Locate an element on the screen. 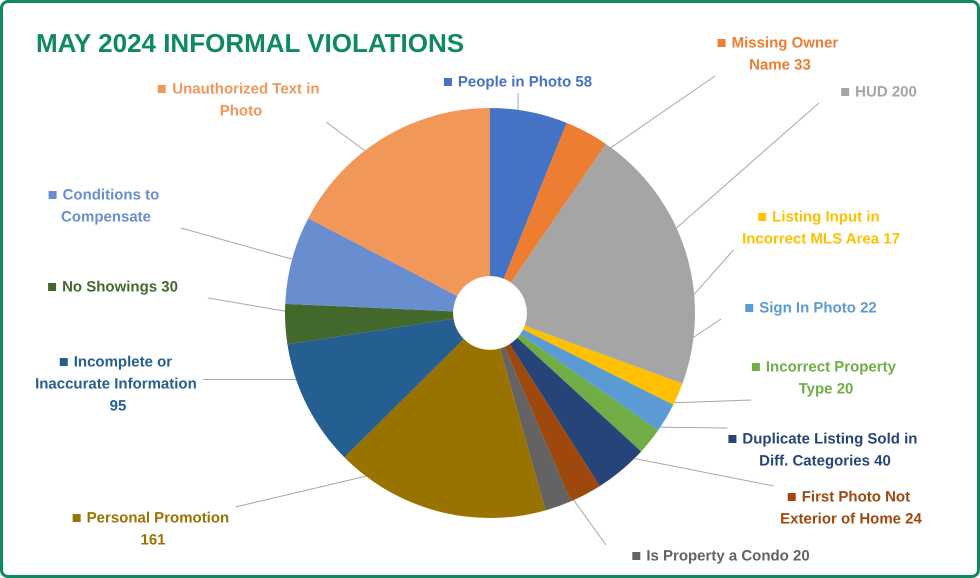 Image resolution: width=980 pixels, height=578 pixels. legend-label: Incomplete or Inaccurate Information is located at coordinates (118, 373).